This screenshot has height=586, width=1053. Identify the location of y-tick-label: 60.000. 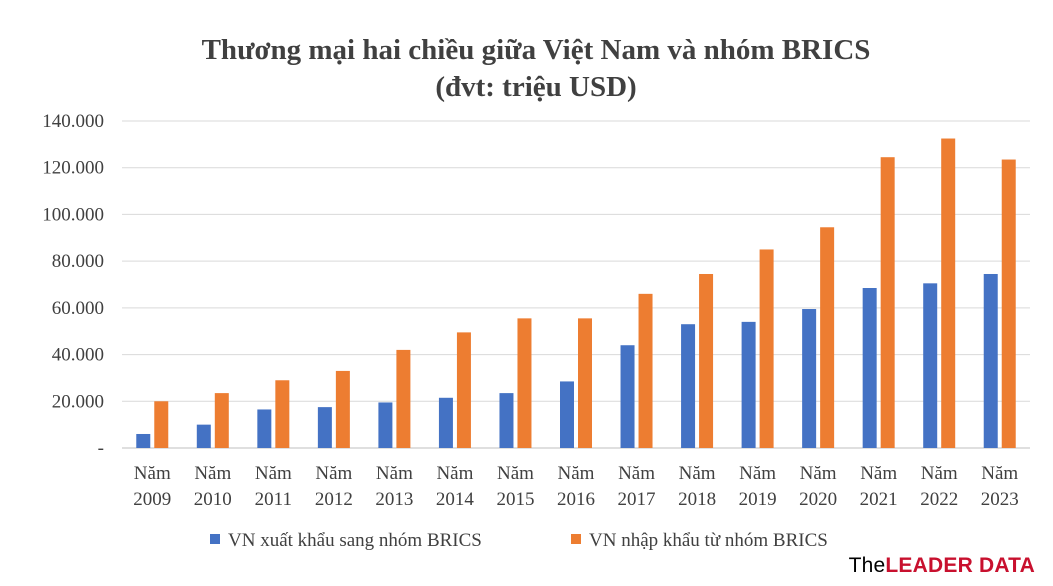
(78, 308).